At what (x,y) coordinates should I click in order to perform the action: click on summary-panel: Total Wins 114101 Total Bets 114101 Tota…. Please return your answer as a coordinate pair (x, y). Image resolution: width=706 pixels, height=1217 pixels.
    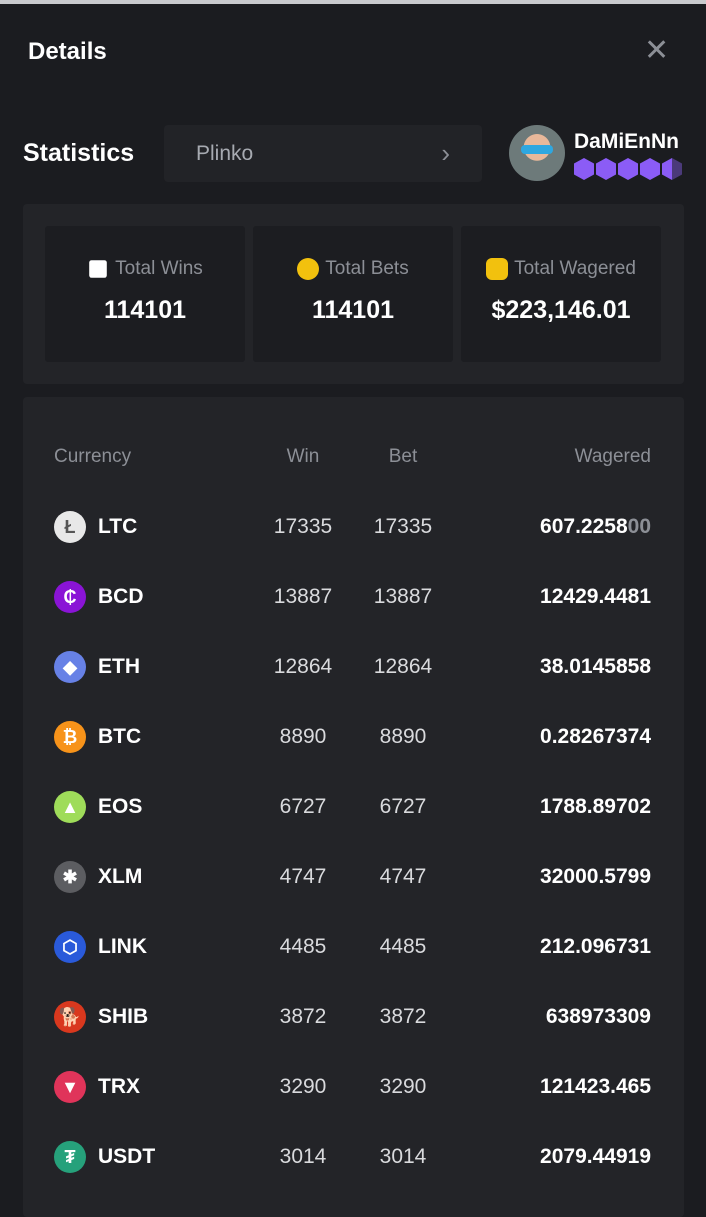
    Looking at the image, I should click on (353, 294).